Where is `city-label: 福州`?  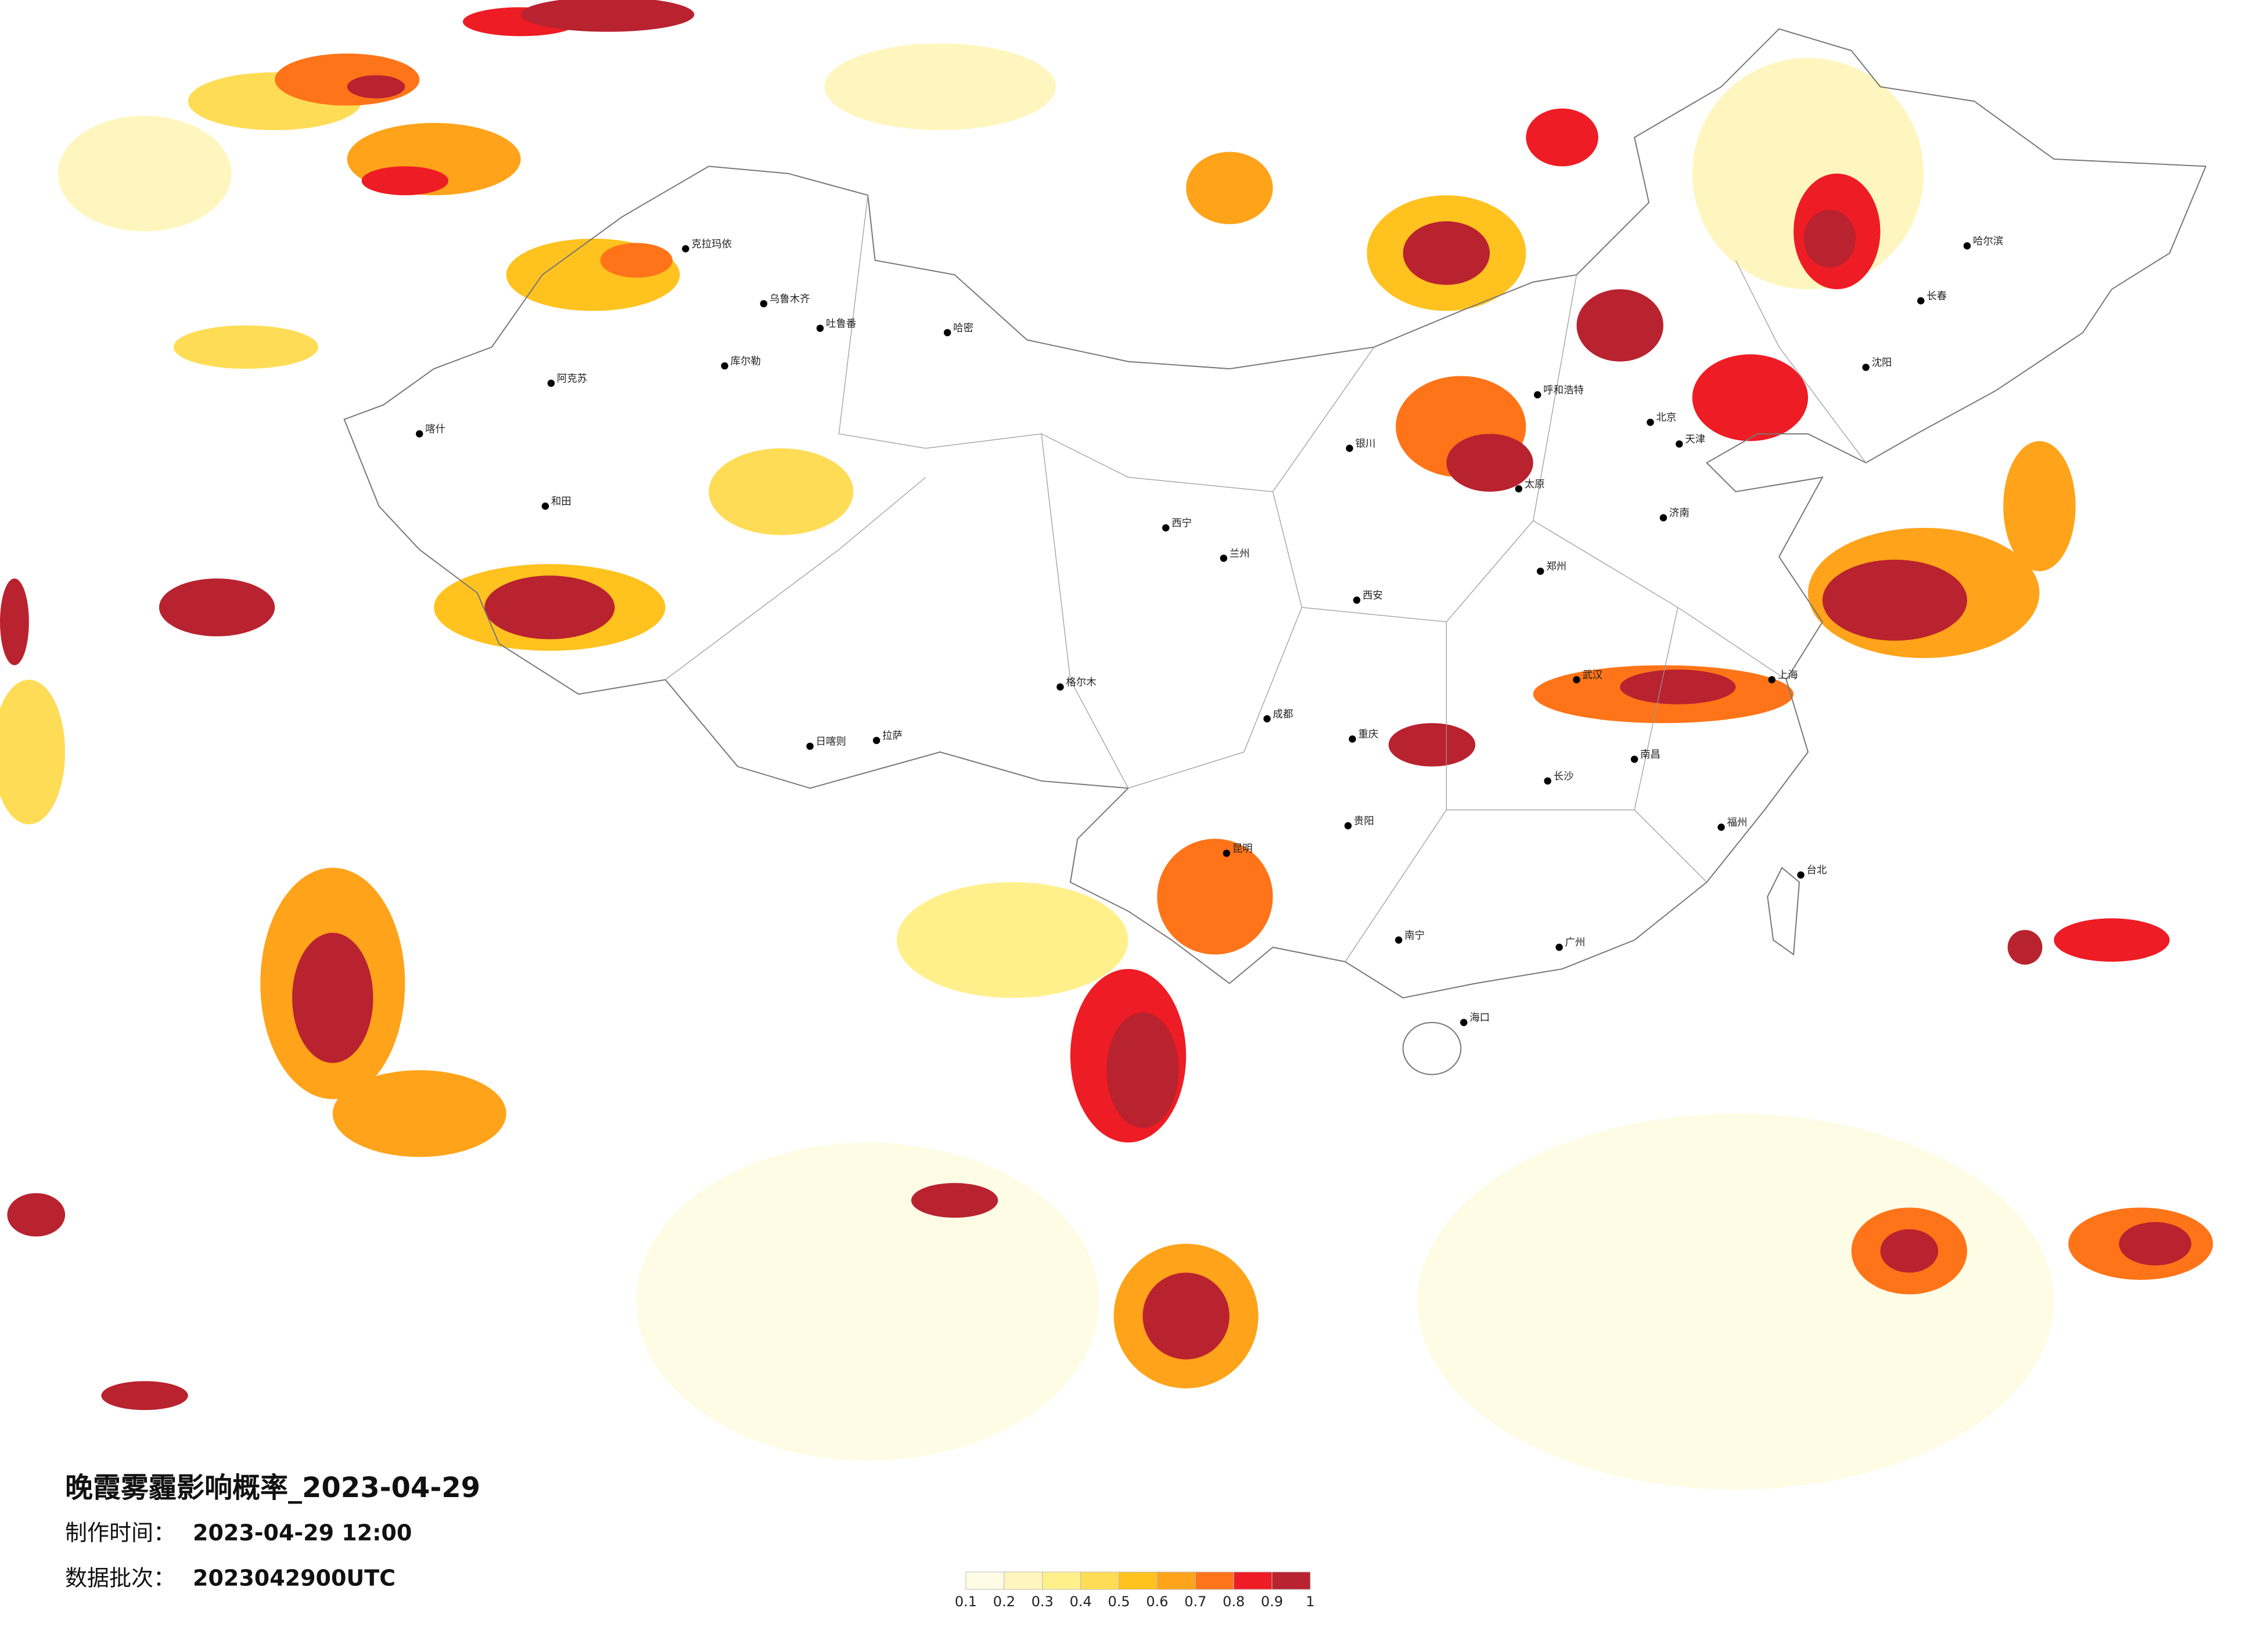 city-label: 福州 is located at coordinates (1737, 823).